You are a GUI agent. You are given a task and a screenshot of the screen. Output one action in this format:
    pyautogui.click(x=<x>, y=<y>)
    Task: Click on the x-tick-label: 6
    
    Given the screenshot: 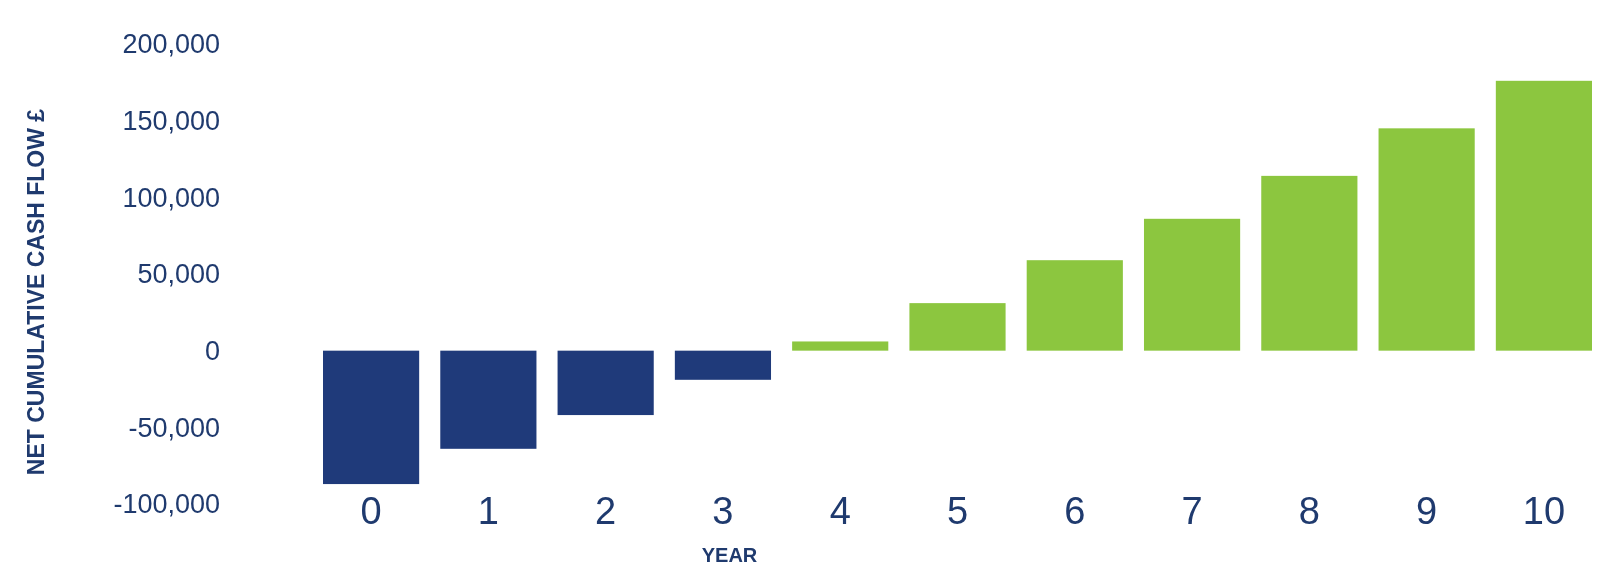 What is the action you would take?
    pyautogui.click(x=1075, y=511)
    